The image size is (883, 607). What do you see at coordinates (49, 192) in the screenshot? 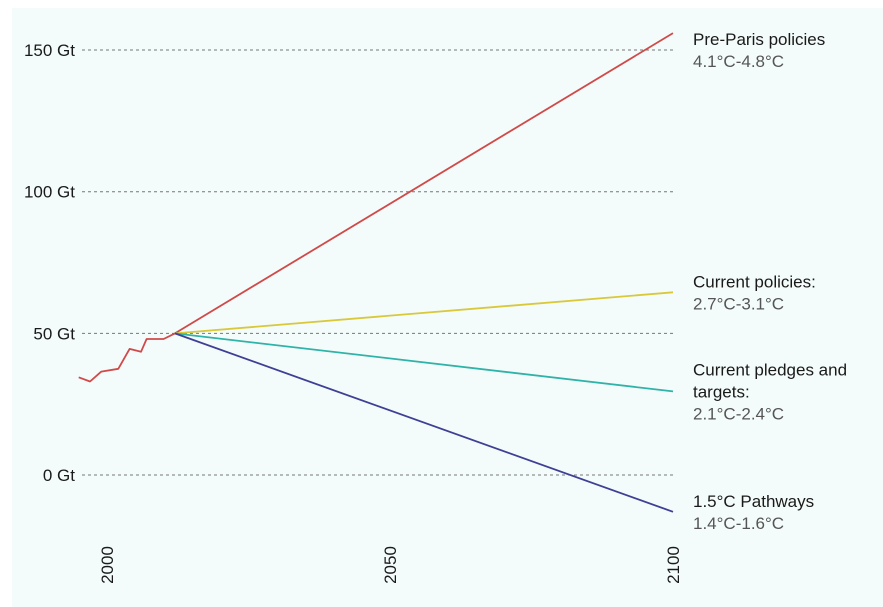
I see `y-tick-label-100: 100 Gt` at bounding box center [49, 192].